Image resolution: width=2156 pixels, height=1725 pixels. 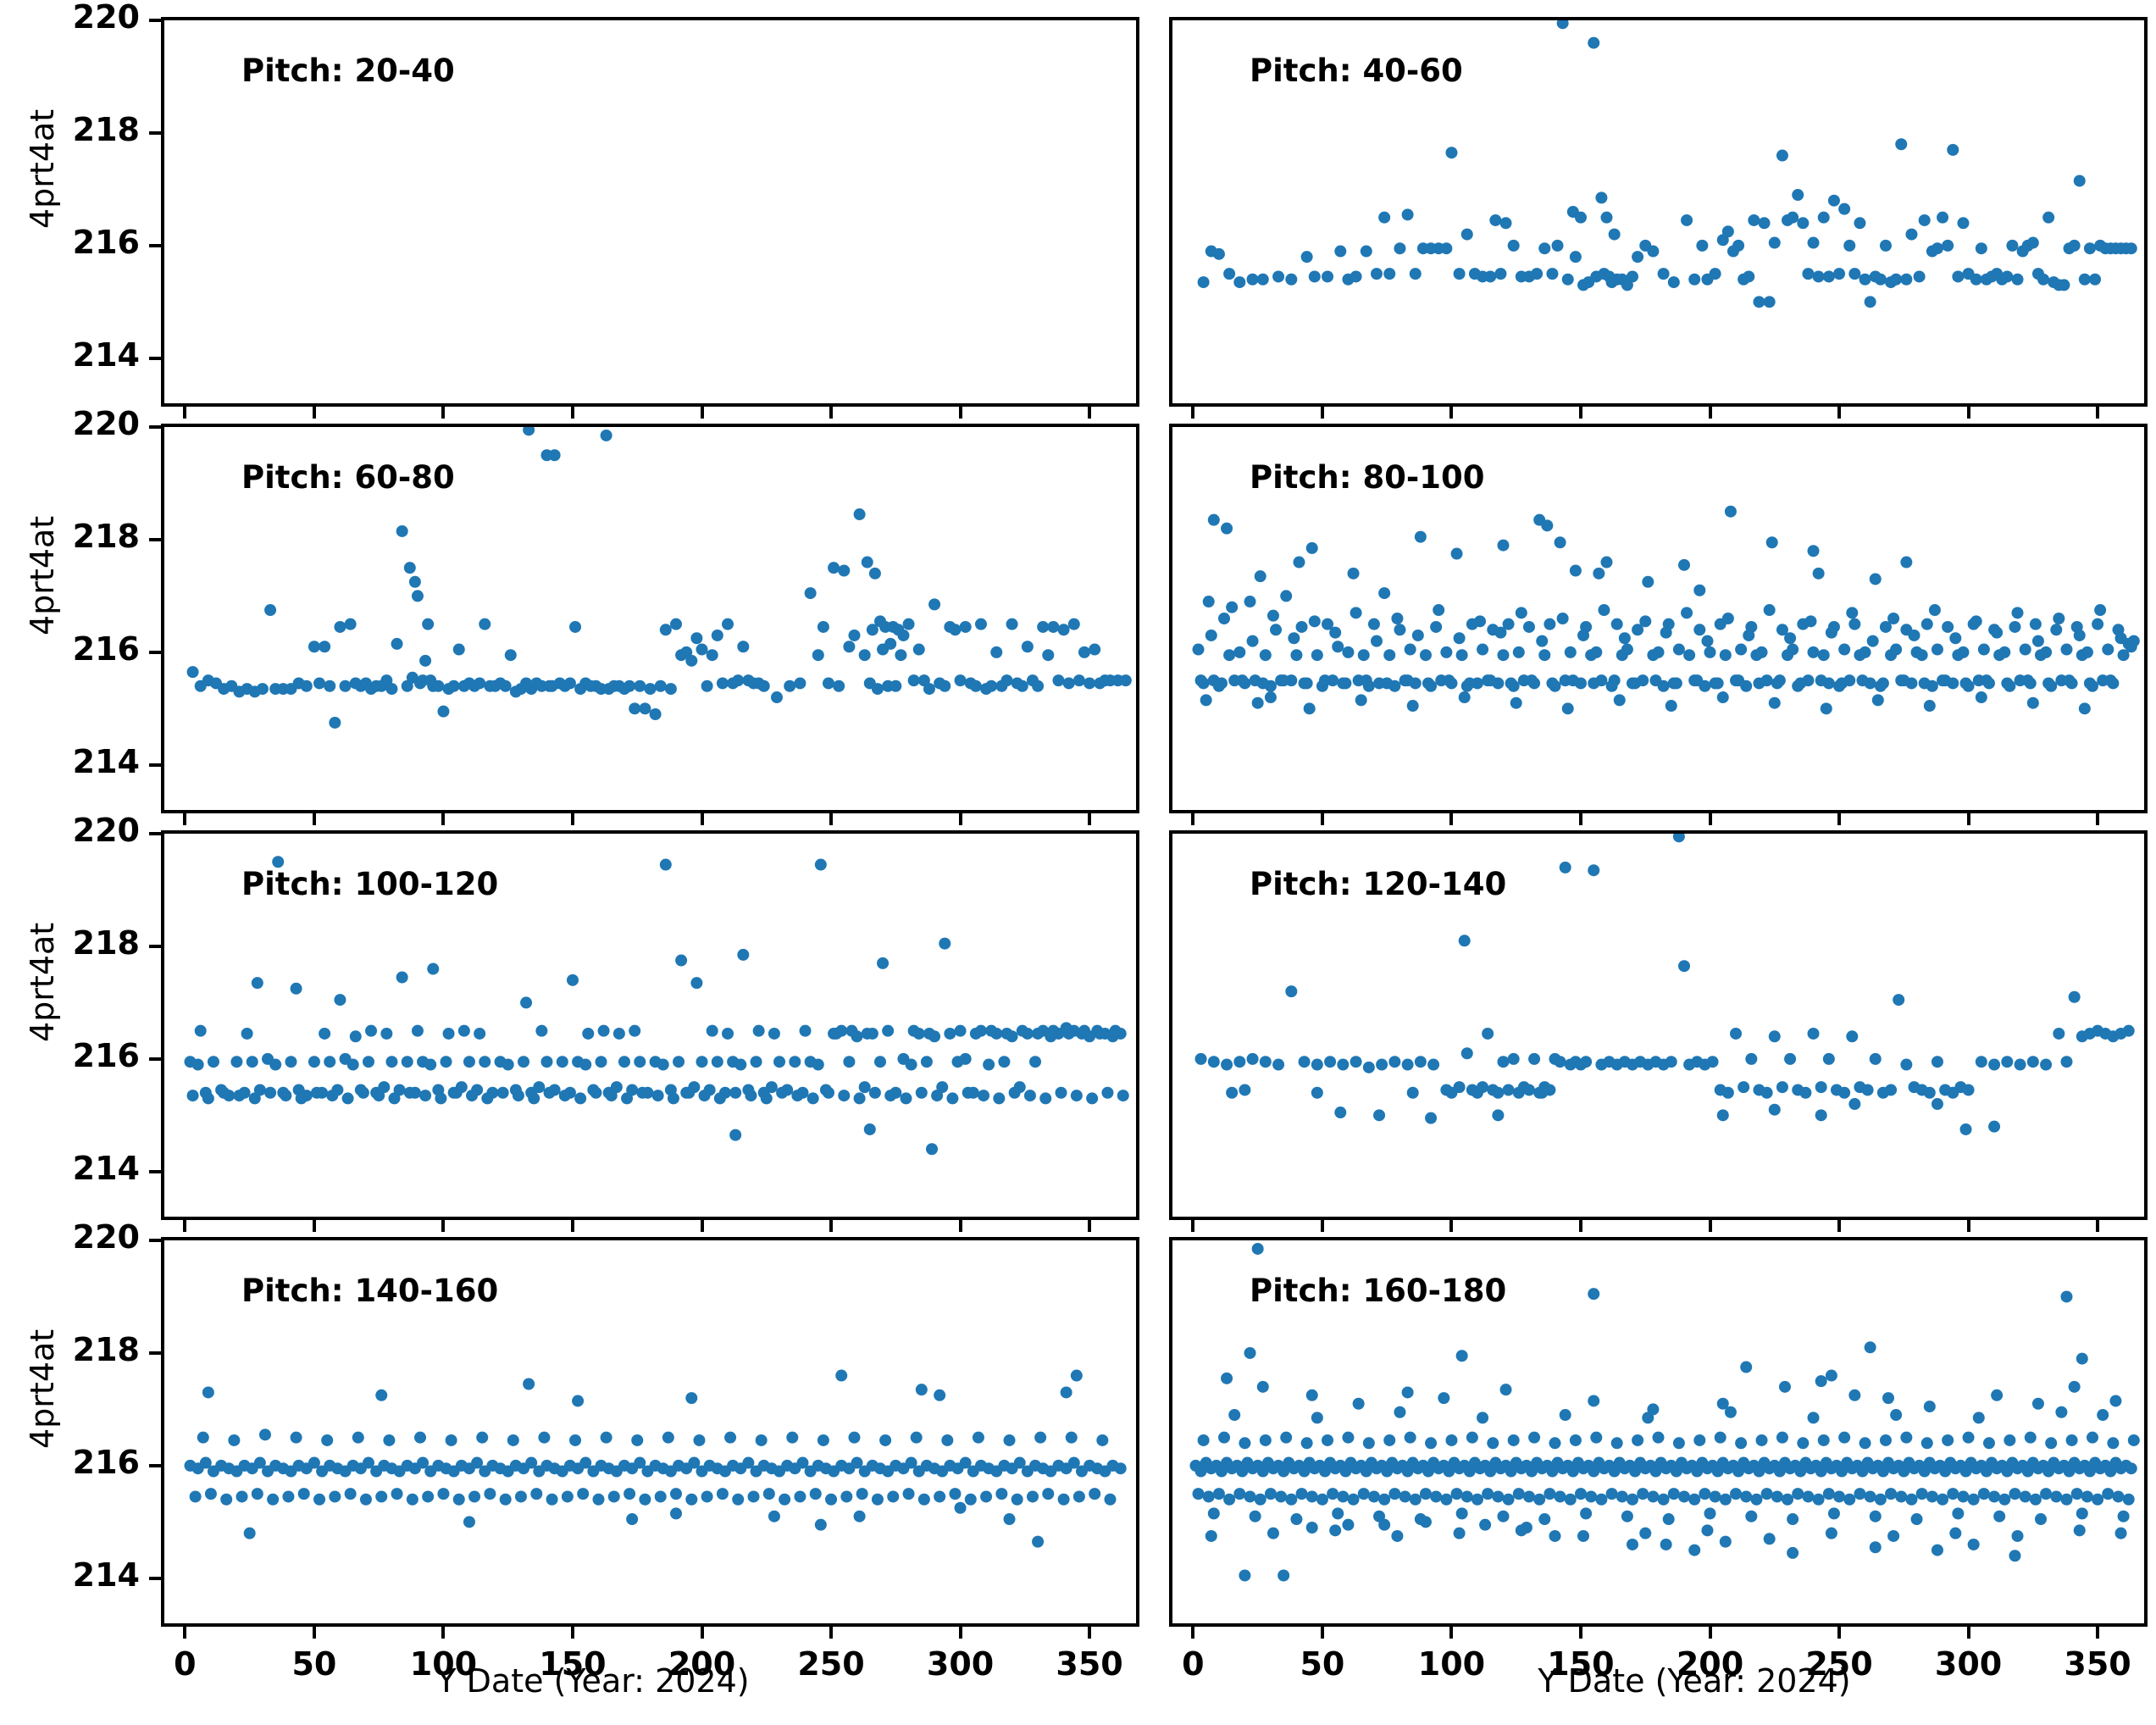 What do you see at coordinates (1581, 1664) in the screenshot?
I see `x-tick-label: 150` at bounding box center [1581, 1664].